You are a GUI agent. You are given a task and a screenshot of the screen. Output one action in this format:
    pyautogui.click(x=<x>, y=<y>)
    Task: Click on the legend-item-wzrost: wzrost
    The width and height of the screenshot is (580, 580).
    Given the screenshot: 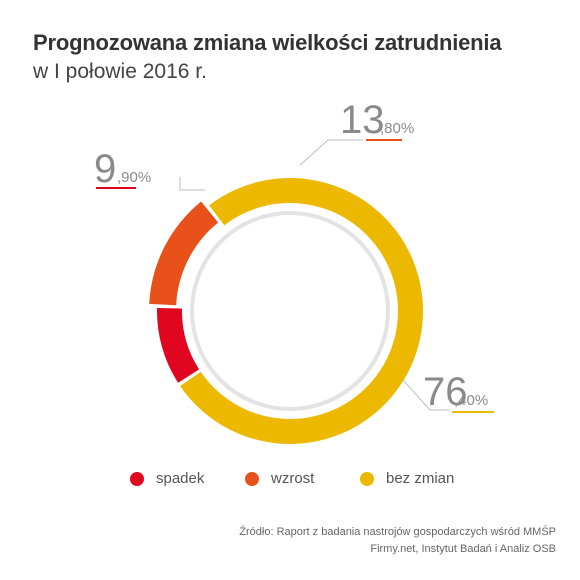 What is the action you would take?
    pyautogui.click(x=279, y=478)
    